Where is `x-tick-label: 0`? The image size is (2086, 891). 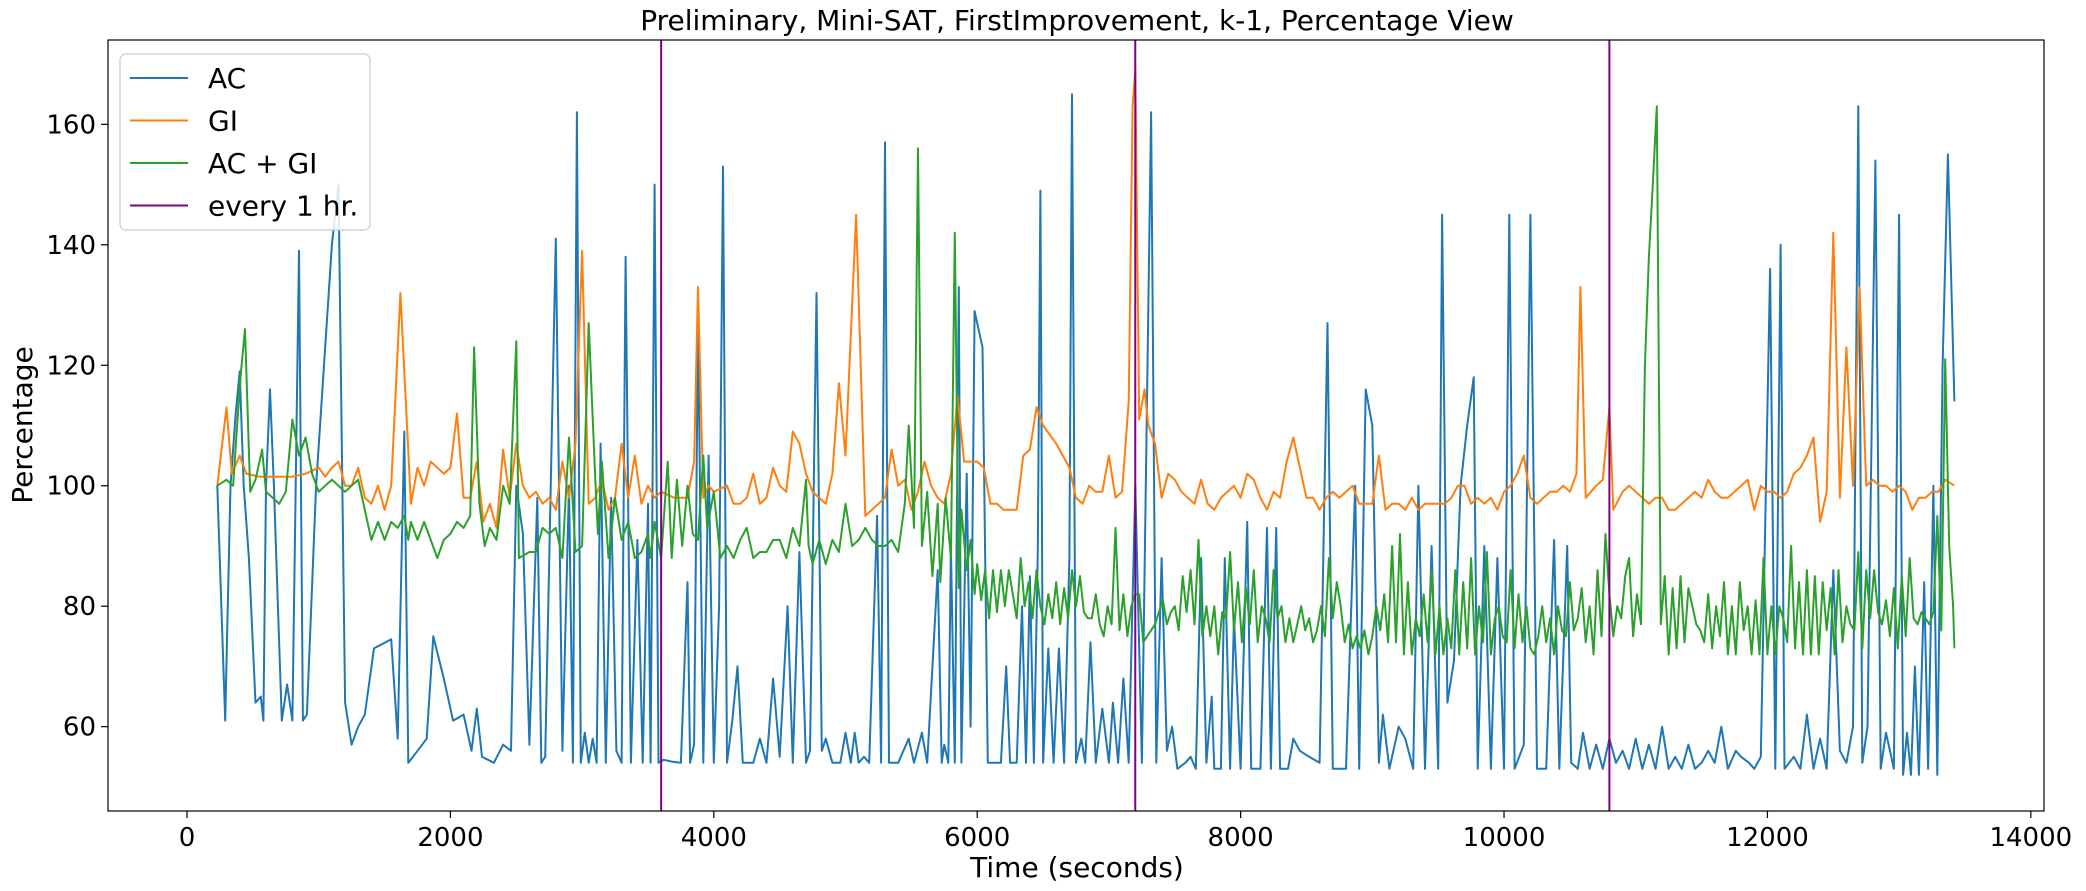
x-tick-label: 0 is located at coordinates (187, 838).